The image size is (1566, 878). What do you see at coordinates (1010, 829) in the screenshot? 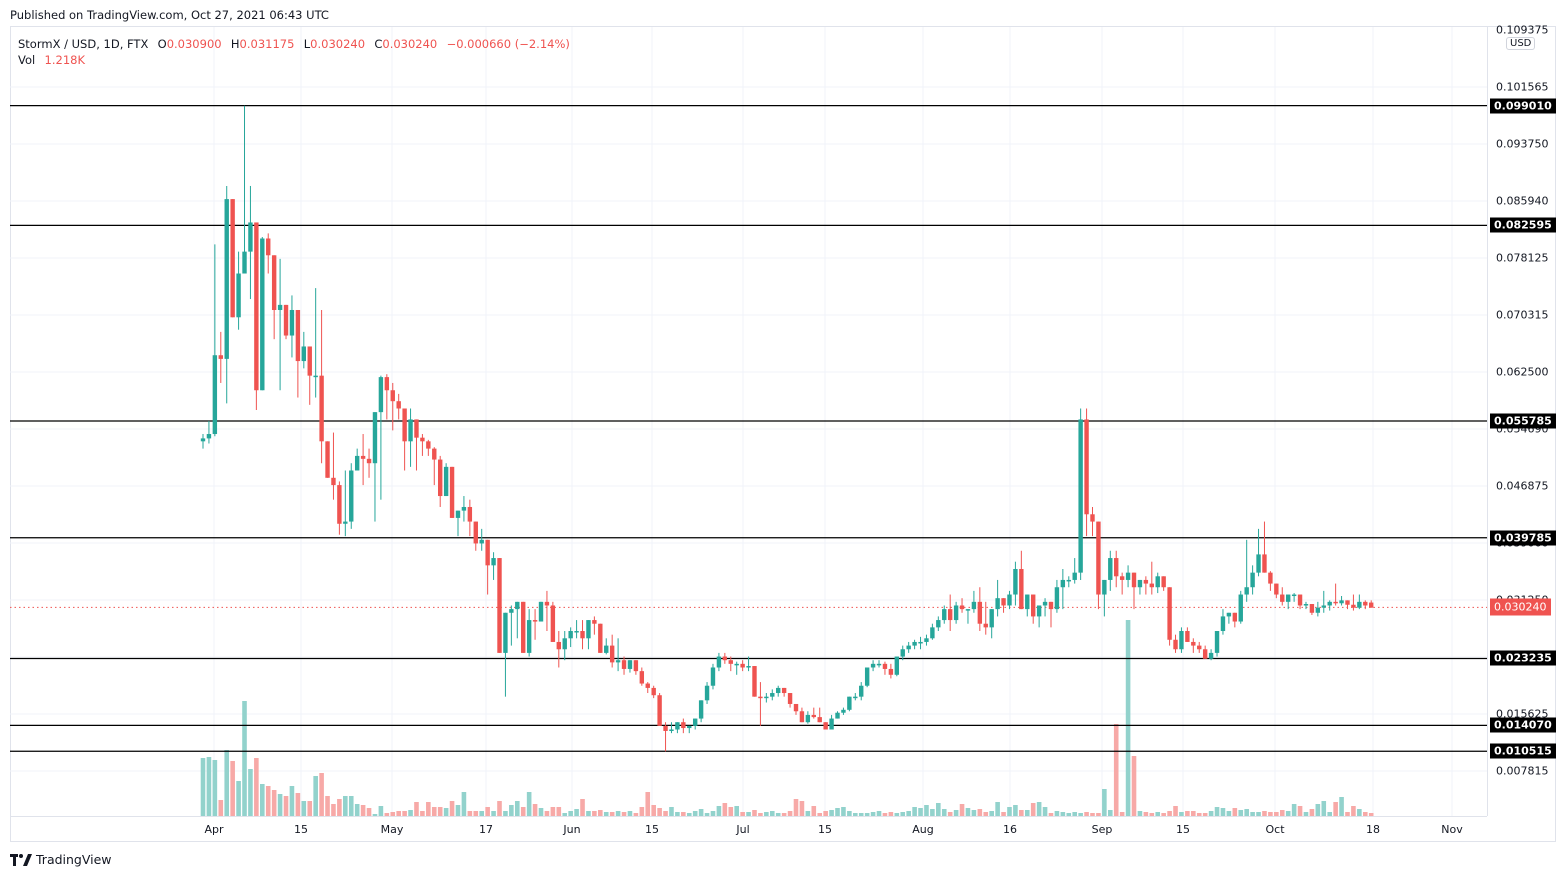
I see `time-tick: 16` at bounding box center [1010, 829].